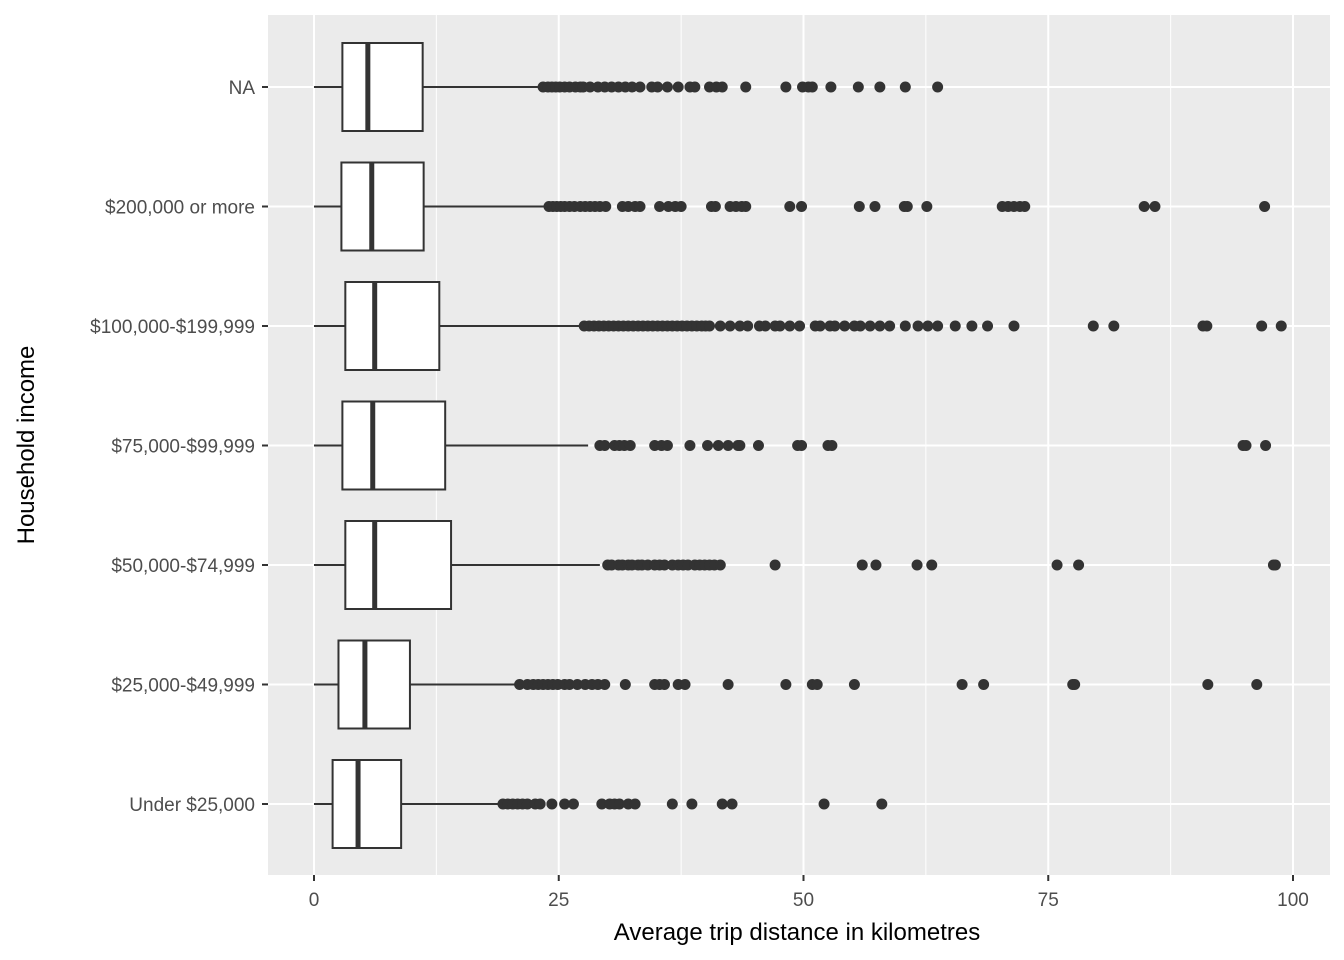 The width and height of the screenshot is (1344, 960). Describe the element at coordinates (314, 900) in the screenshot. I see `x-tick-label: 0` at that location.